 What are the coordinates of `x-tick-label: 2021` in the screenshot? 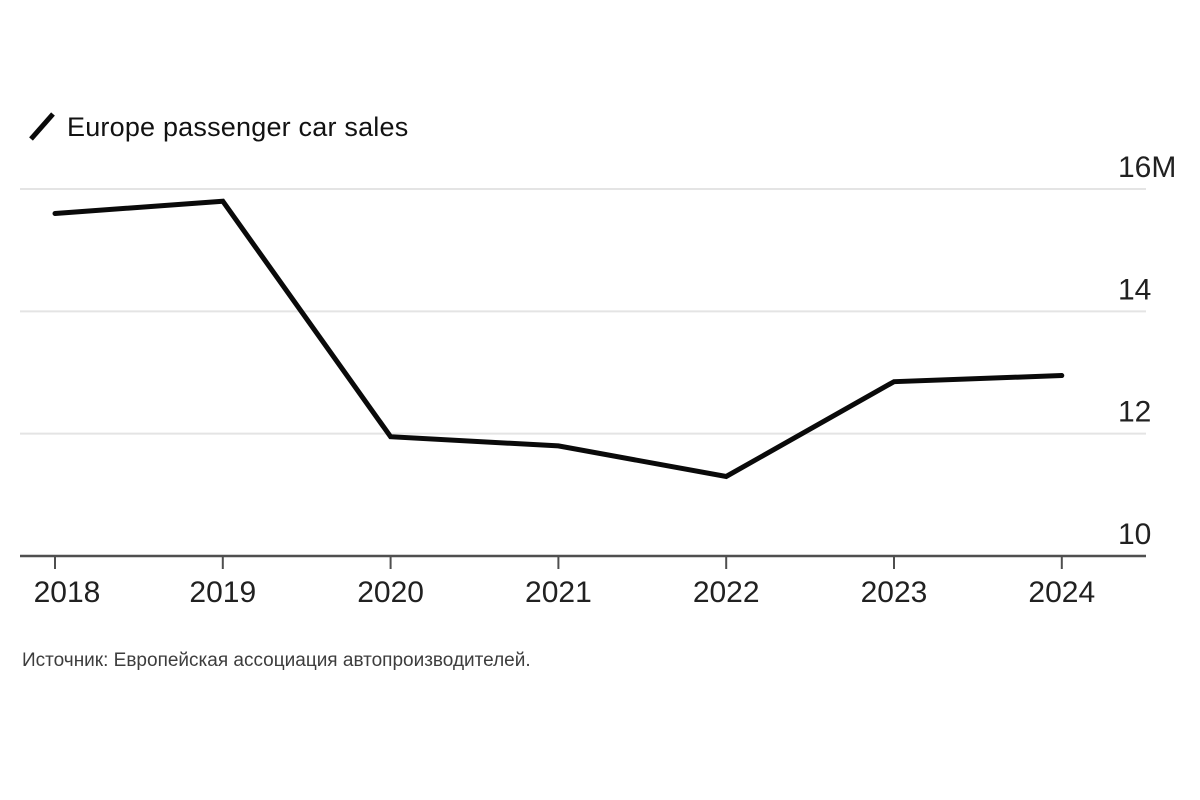 It's located at (558, 592).